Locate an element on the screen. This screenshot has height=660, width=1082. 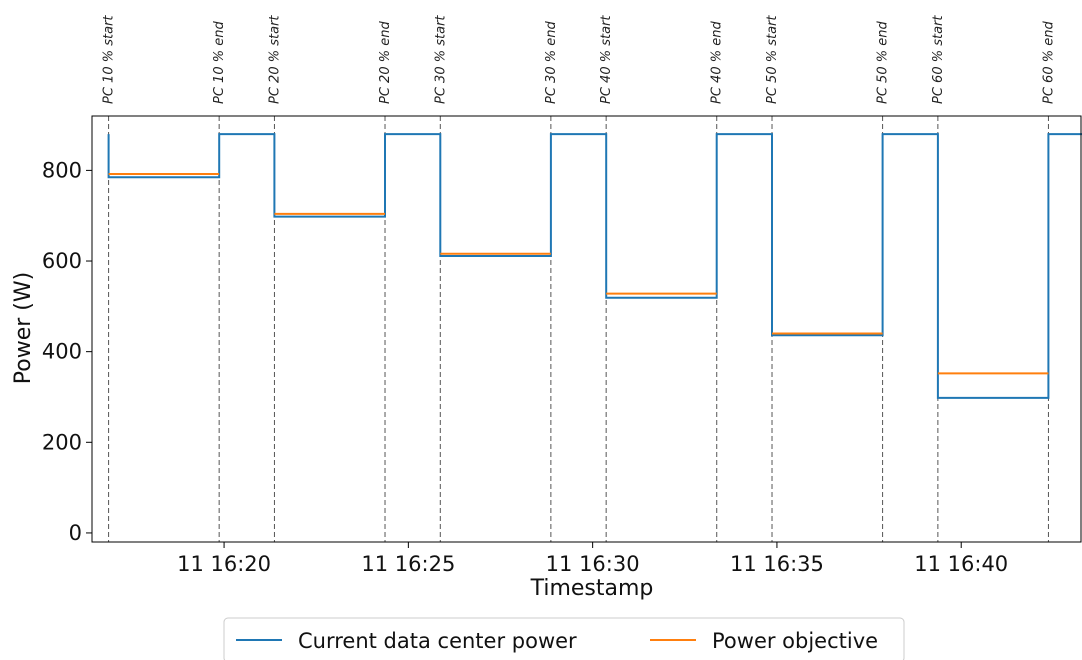
legend-box is located at coordinates (564, 638).